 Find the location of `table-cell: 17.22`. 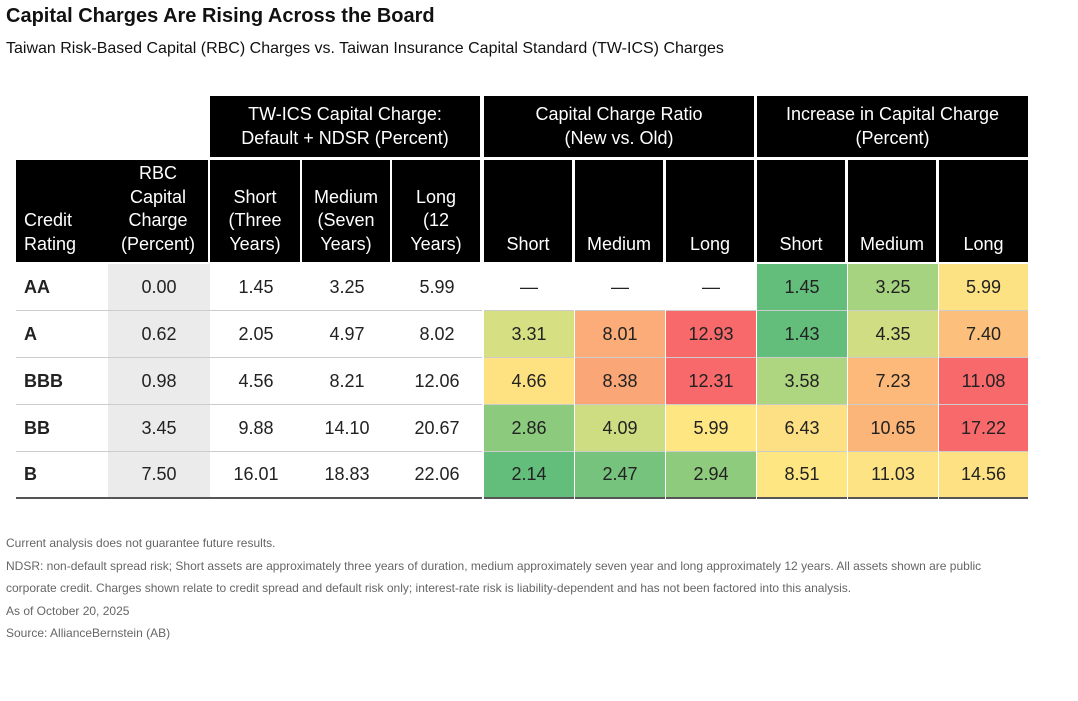

table-cell: 17.22 is located at coordinates (983, 428).